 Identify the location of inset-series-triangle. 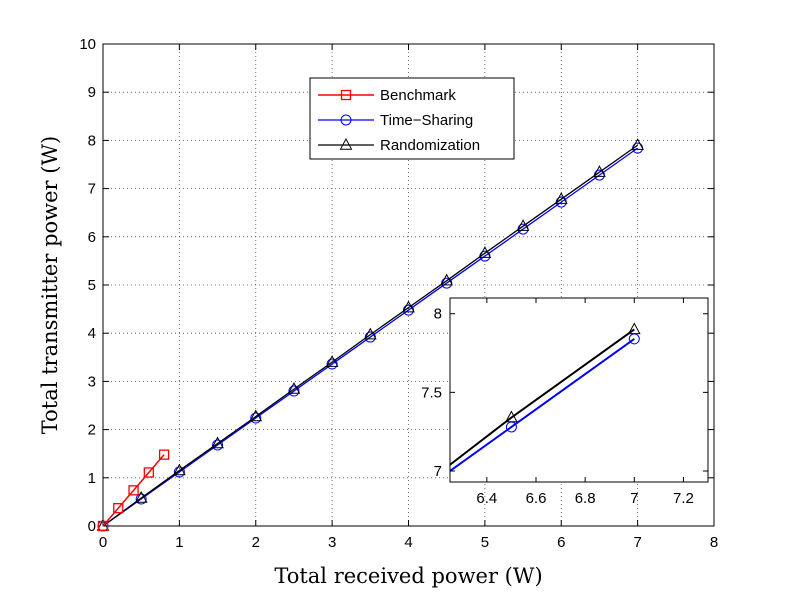
(545, 394).